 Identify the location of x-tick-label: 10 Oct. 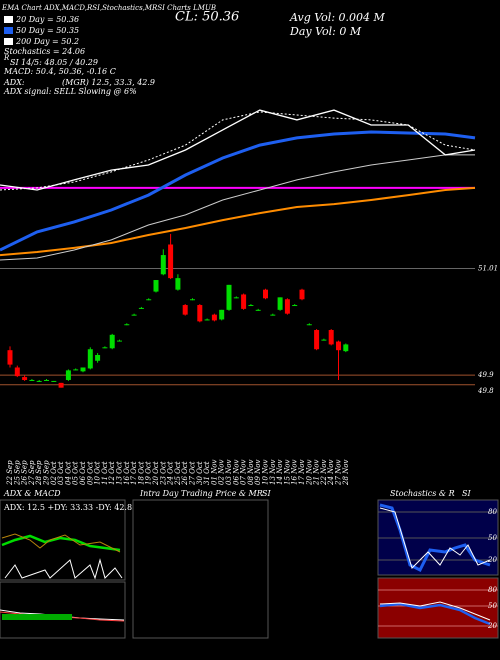
(98, 473).